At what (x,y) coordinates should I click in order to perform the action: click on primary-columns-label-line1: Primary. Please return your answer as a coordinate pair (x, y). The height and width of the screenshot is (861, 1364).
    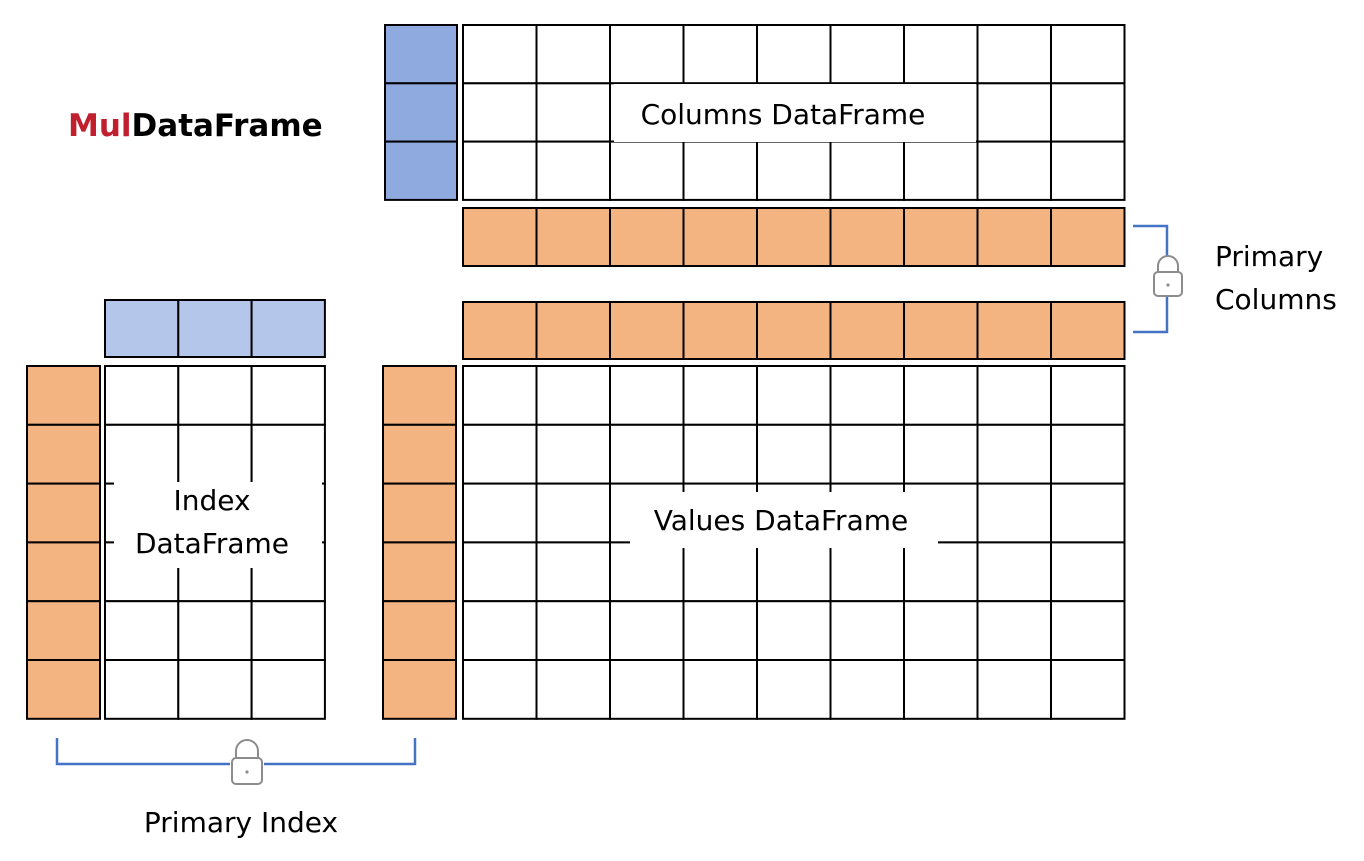
    Looking at the image, I should click on (1269, 256).